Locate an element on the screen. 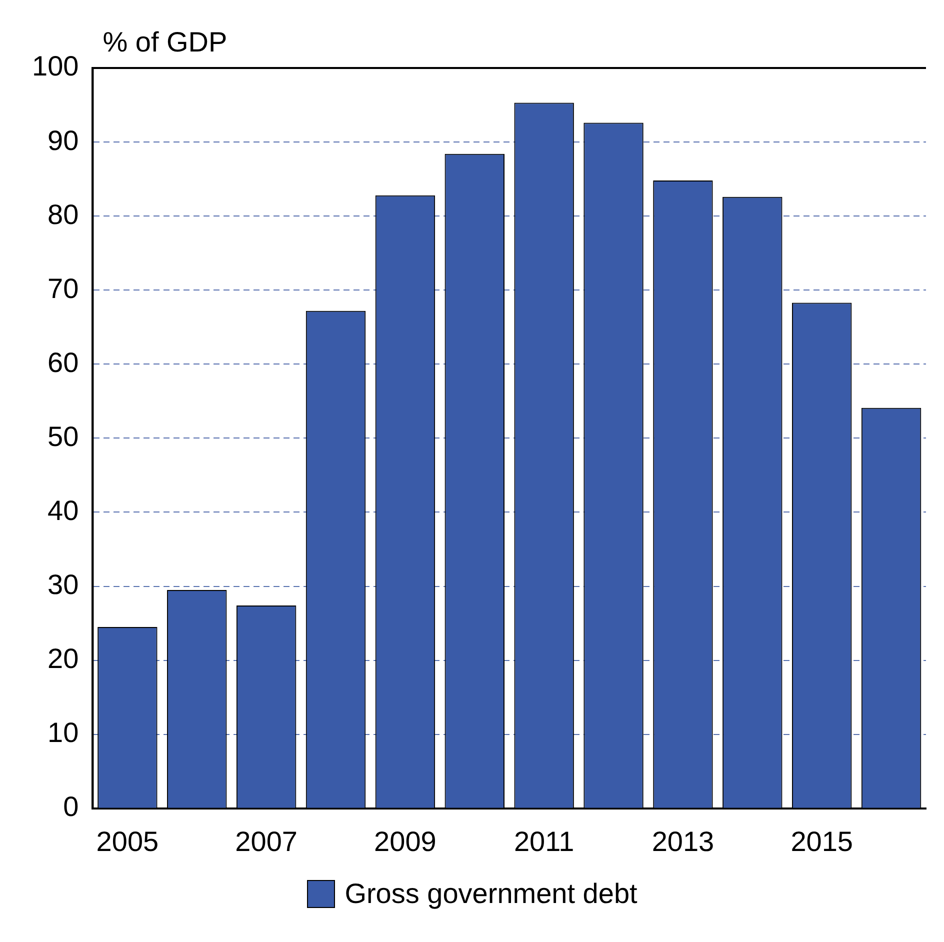  y-tick-label: 50 is located at coordinates (63, 436).